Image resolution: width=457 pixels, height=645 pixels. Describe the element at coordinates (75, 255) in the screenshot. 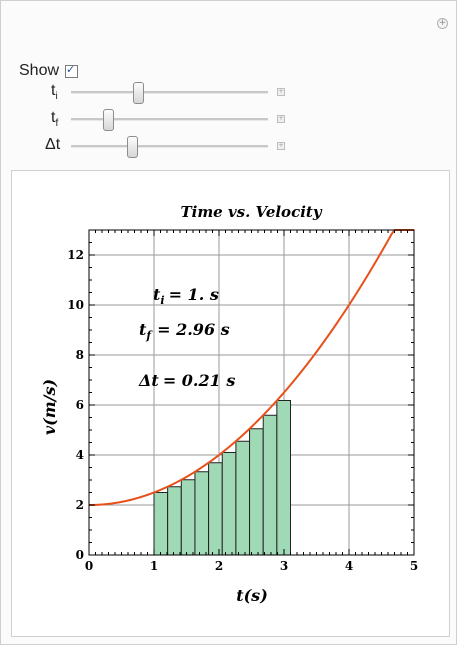

I see `y-tick-label: 12` at that location.